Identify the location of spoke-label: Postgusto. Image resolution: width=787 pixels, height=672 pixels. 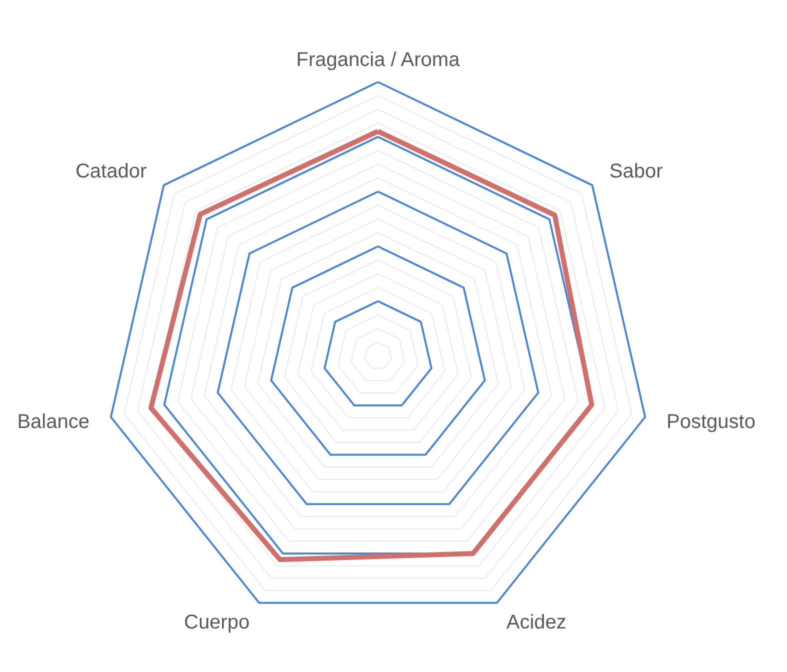
(711, 421).